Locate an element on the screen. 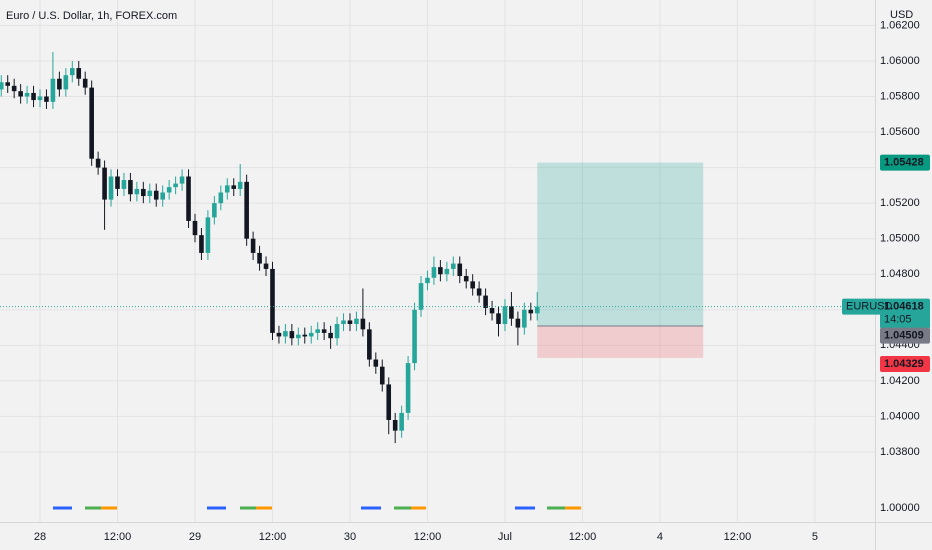 This screenshot has height=550, width=932. y-tick-label: 1.04800 is located at coordinates (900, 274).